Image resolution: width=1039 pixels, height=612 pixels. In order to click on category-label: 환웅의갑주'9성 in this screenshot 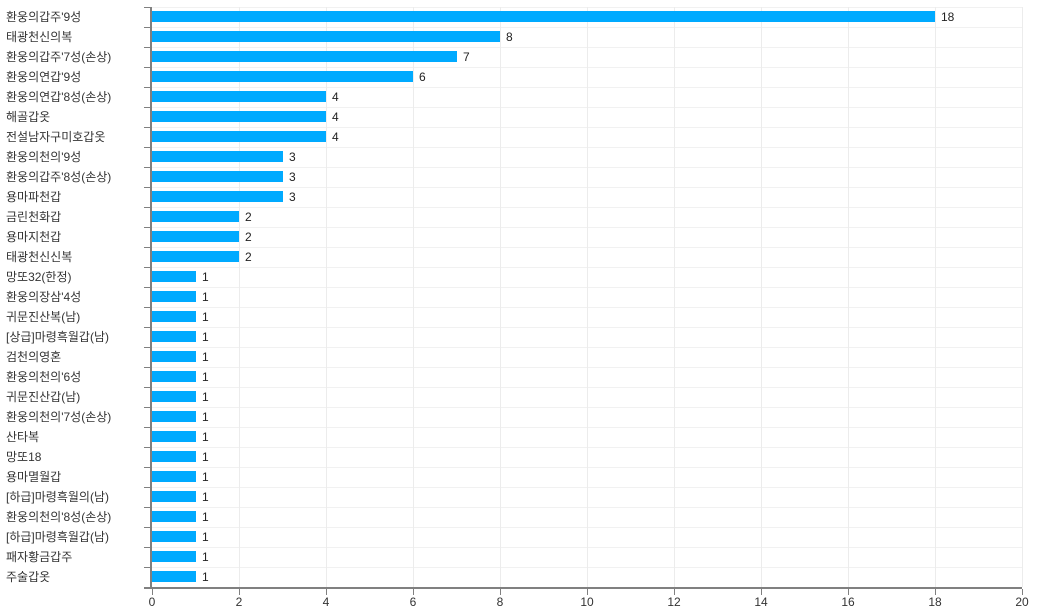, I will do `click(44, 17)`.